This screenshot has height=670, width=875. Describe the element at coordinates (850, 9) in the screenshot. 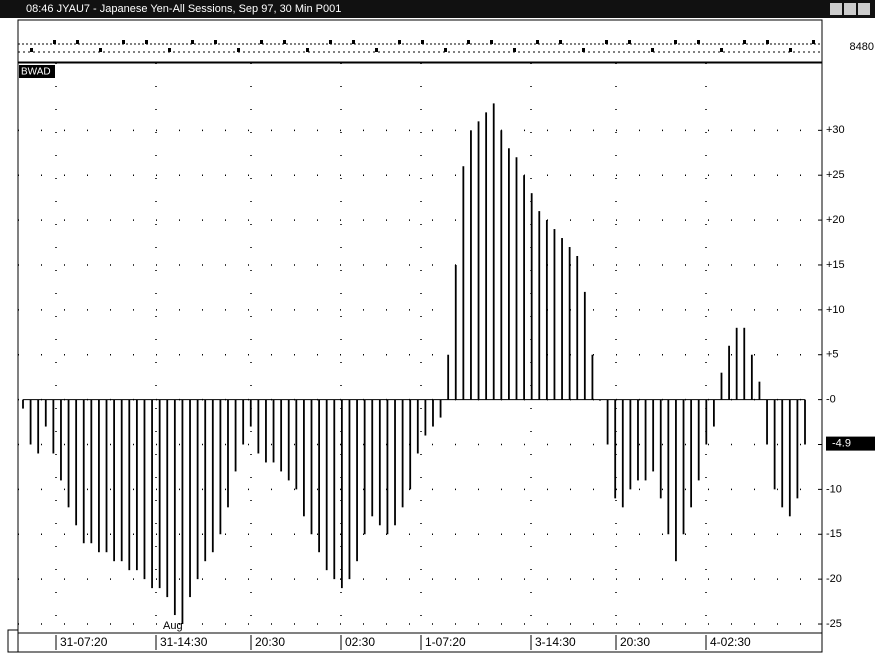

I see `maximize-button` at that location.